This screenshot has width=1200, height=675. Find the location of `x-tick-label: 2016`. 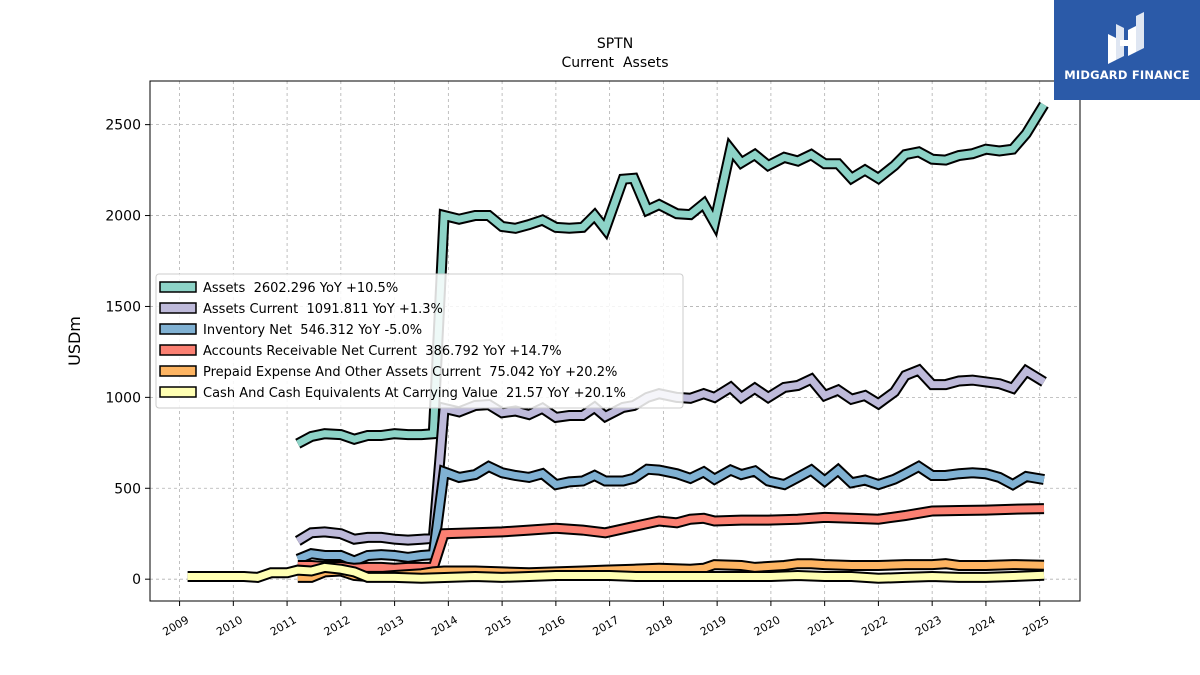

x-tick-label: 2016 is located at coordinates (552, 625).